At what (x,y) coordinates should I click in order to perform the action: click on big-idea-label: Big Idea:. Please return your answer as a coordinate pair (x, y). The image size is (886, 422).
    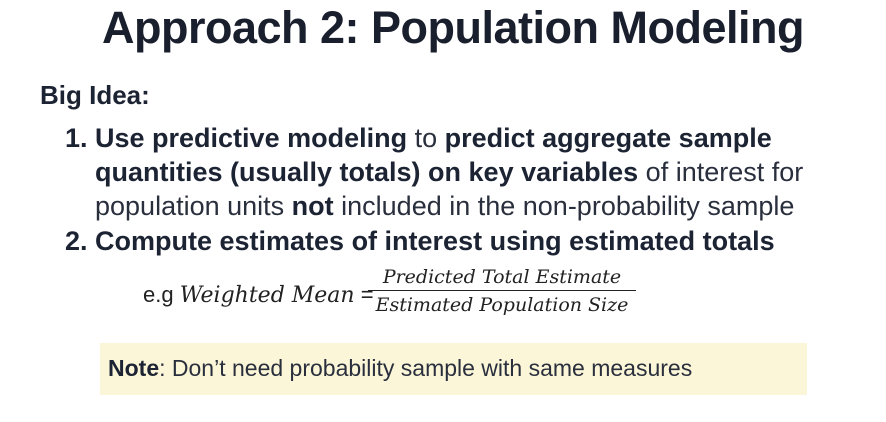
    Looking at the image, I should click on (95, 95).